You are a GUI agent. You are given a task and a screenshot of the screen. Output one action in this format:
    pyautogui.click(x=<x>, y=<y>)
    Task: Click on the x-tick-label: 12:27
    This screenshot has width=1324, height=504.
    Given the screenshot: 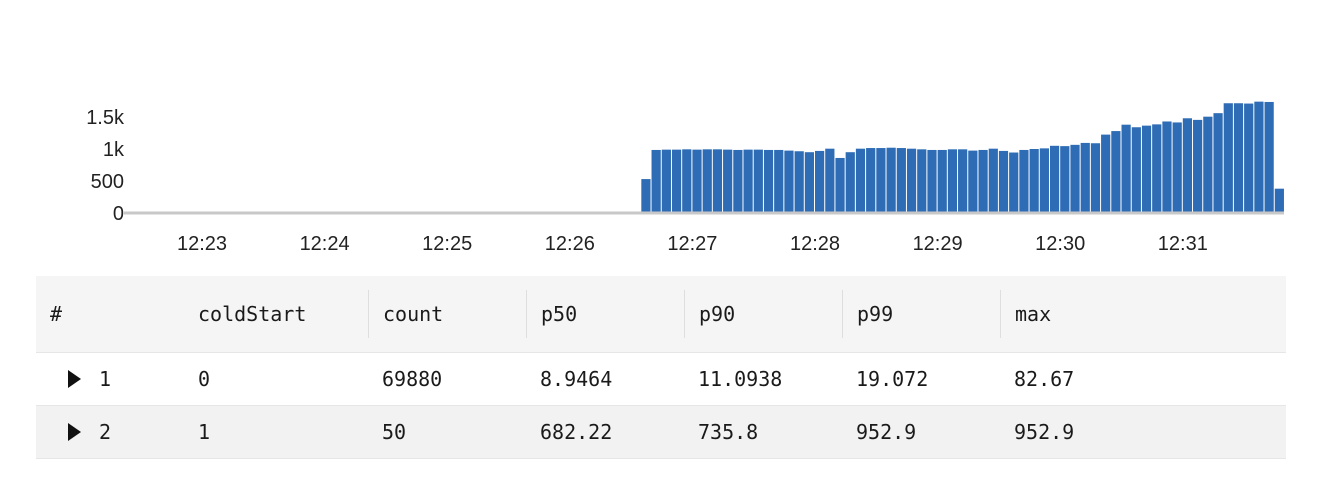 What is the action you would take?
    pyautogui.click(x=692, y=244)
    